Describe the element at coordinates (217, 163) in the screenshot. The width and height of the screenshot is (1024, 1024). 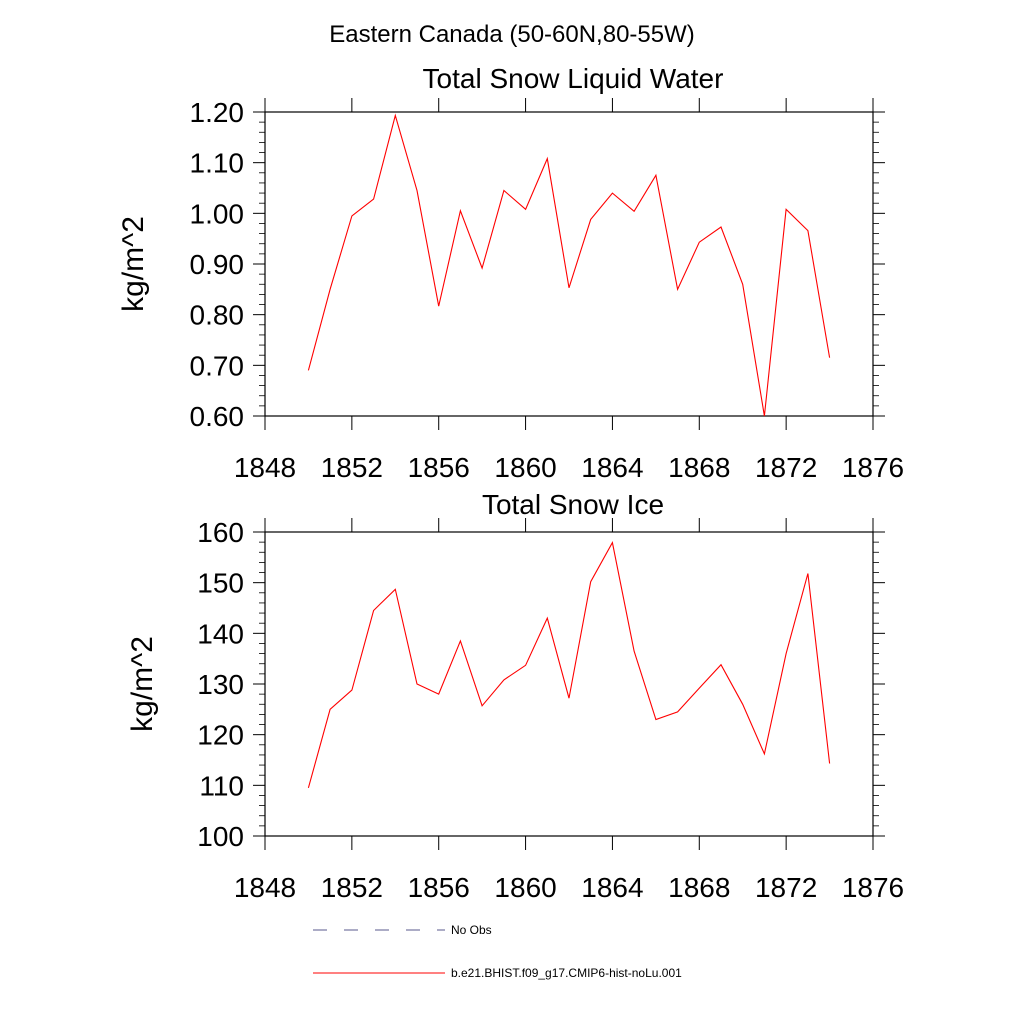
I see `y-tick-label: 1.10` at that location.